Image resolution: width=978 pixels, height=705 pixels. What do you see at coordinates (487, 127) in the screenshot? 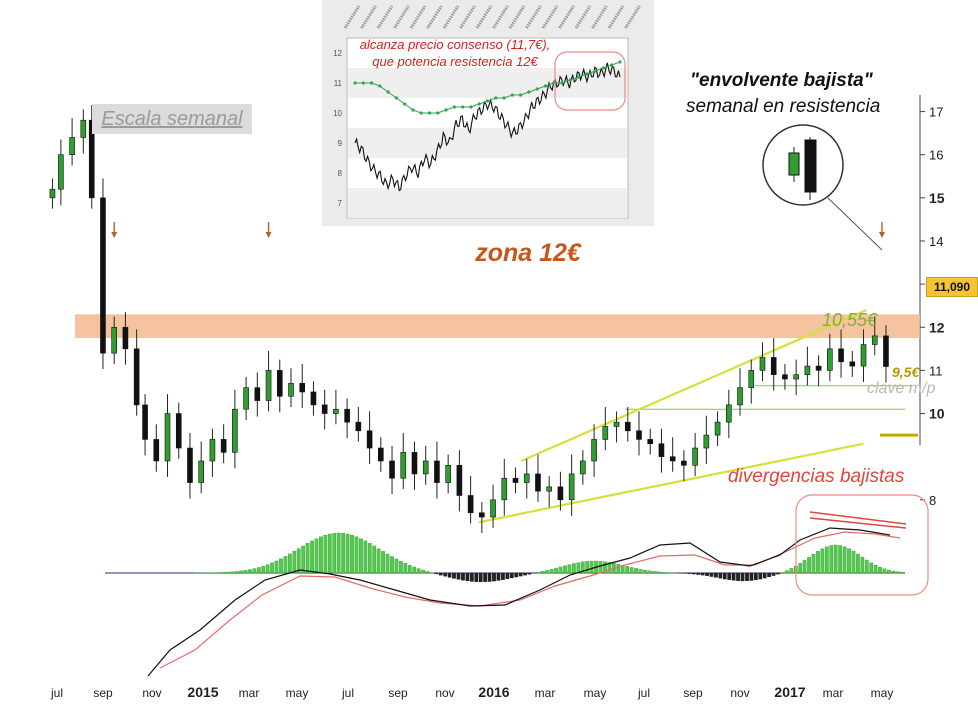
I see `inset-price-line` at bounding box center [487, 127].